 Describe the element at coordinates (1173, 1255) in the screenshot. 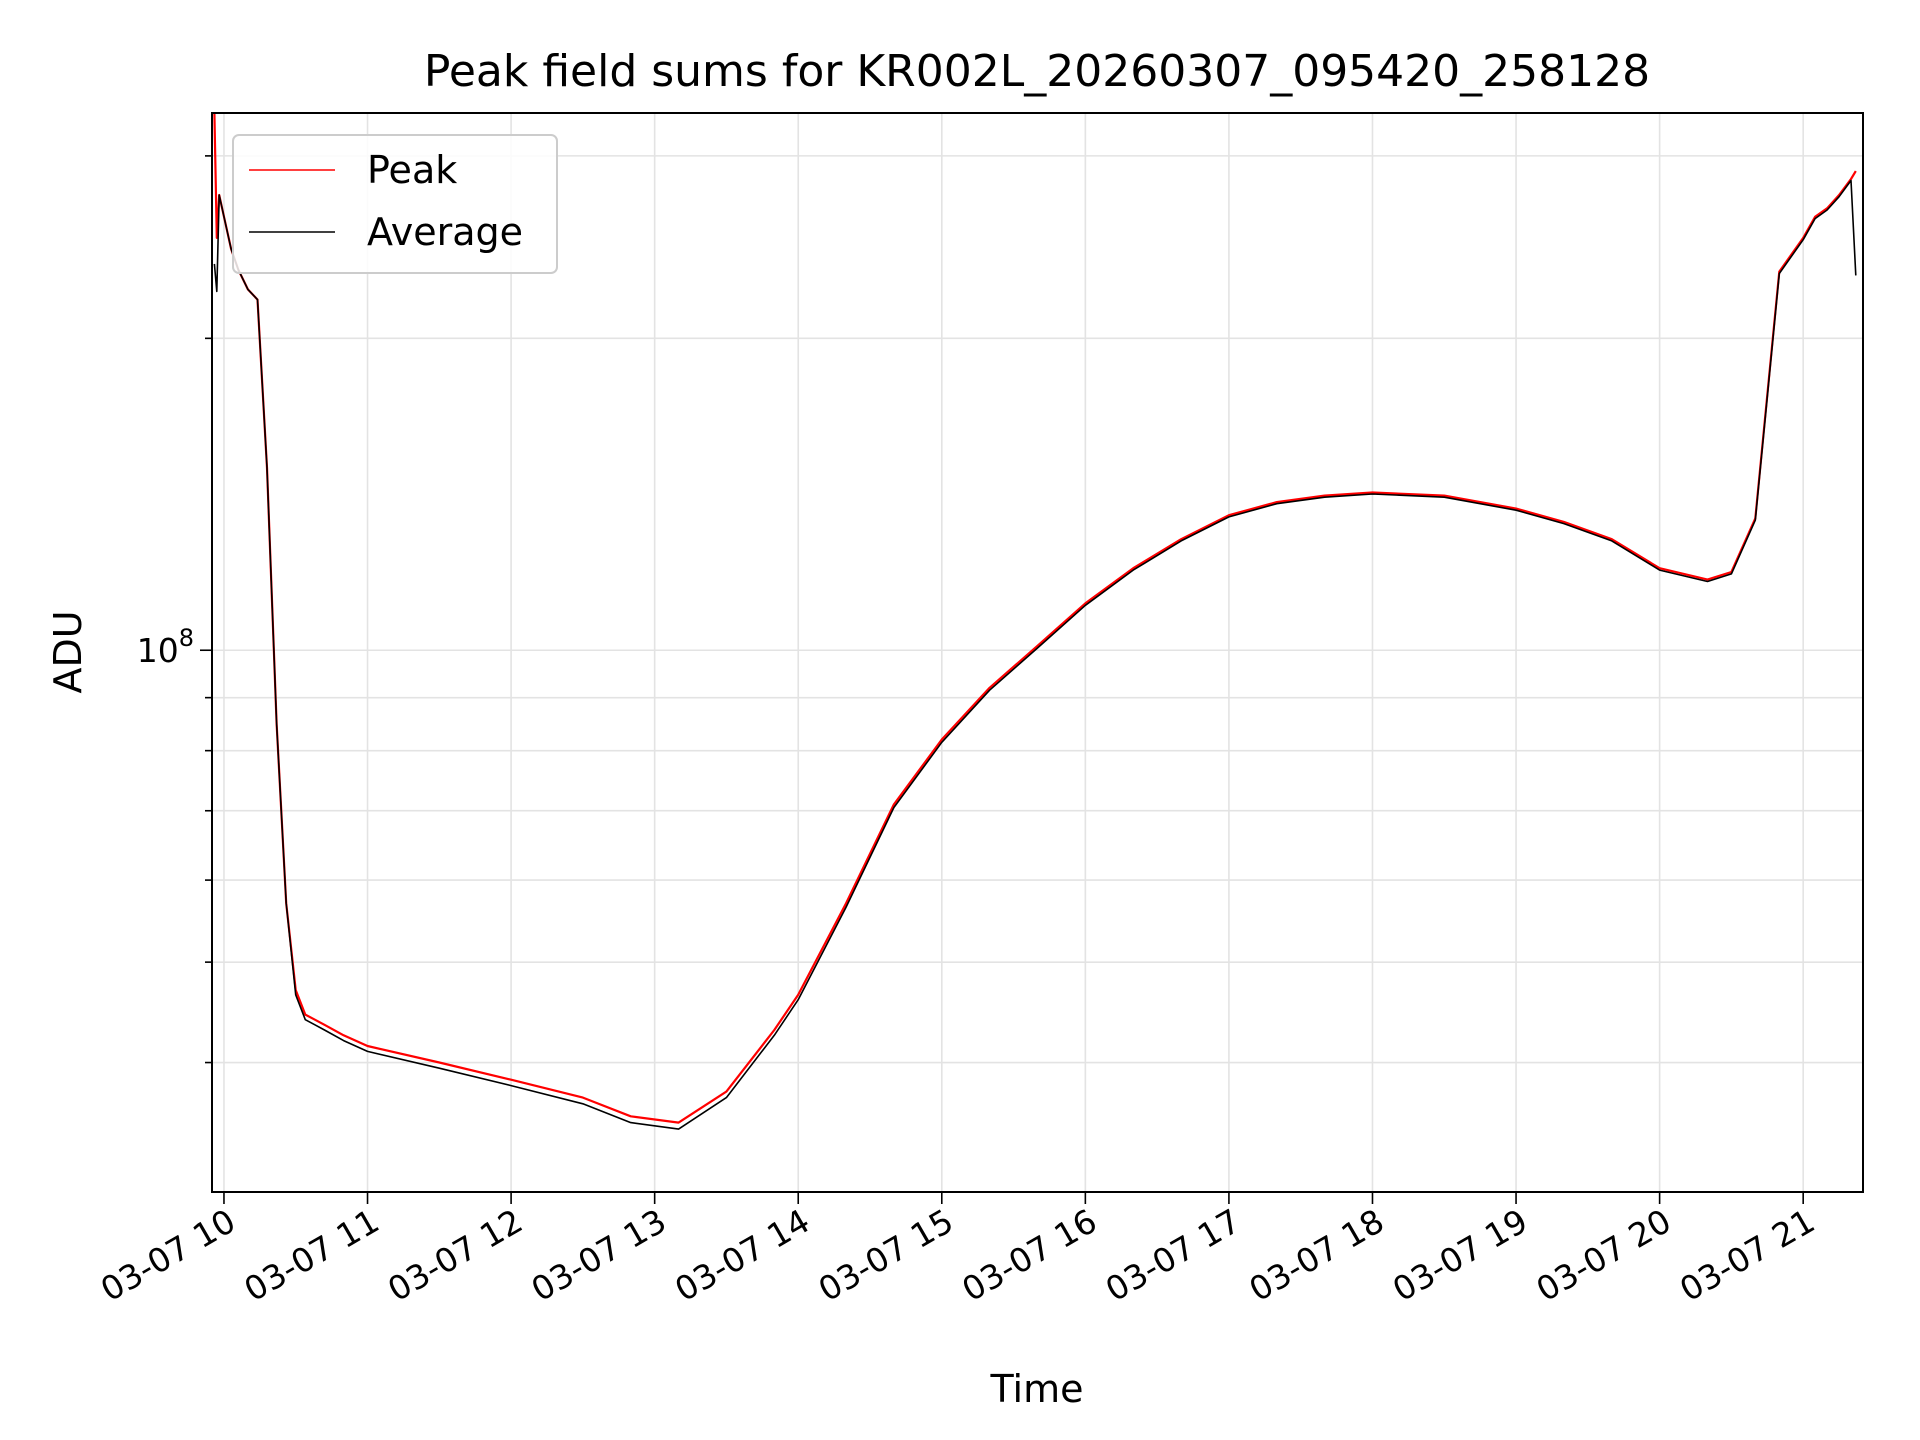

I see `x-tick-label: 03-07 17` at that location.